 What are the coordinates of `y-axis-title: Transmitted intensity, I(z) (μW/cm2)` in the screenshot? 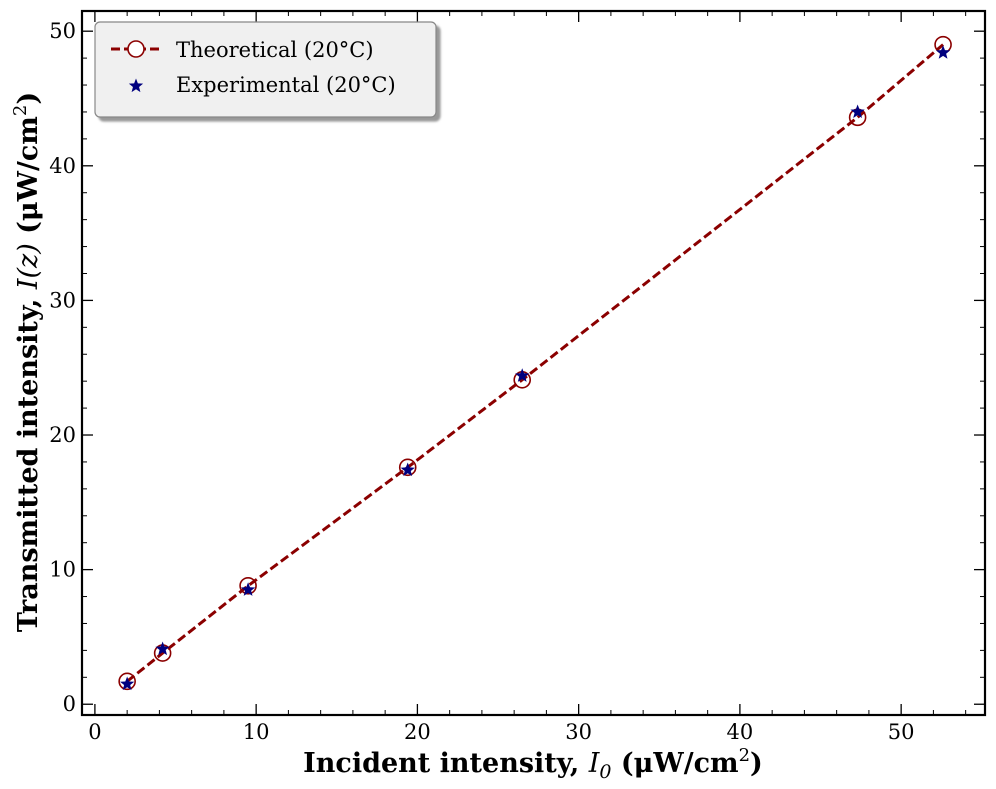 It's located at (27, 362).